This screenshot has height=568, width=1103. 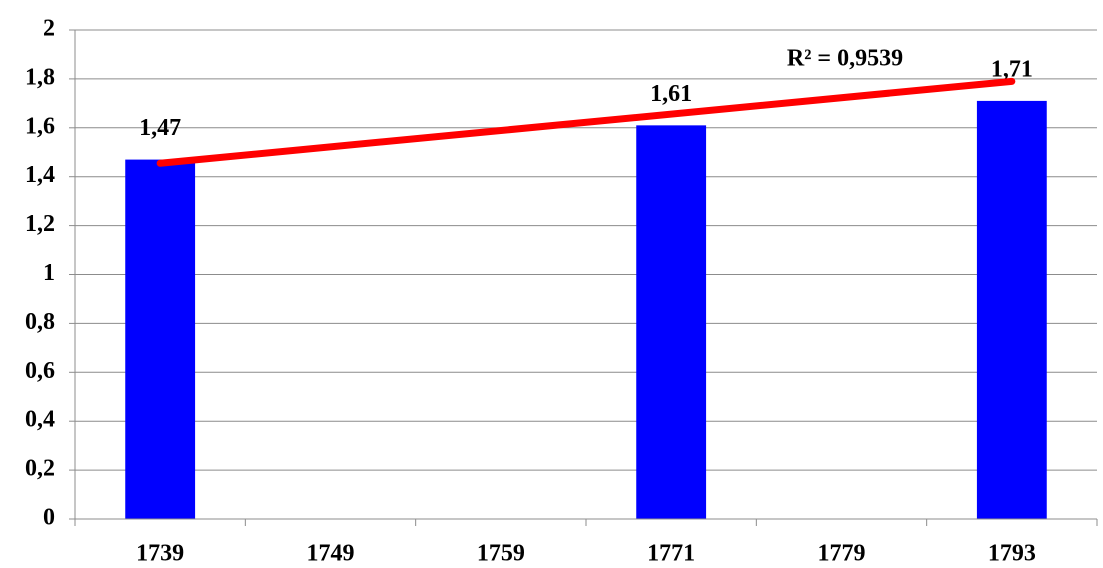 I want to click on y-tick-label: 1,8, so click(x=40, y=77).